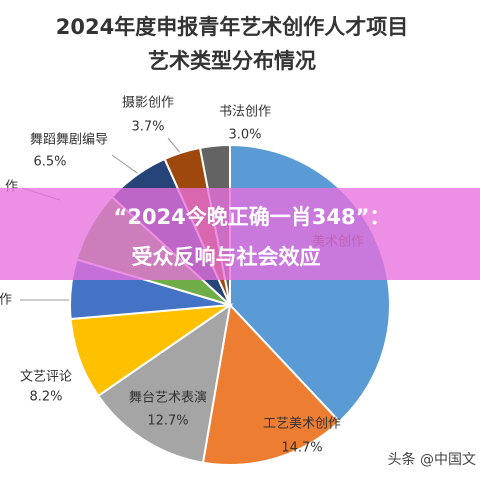 The image size is (480, 480). I want to click on leader-line, so click(126, 165).